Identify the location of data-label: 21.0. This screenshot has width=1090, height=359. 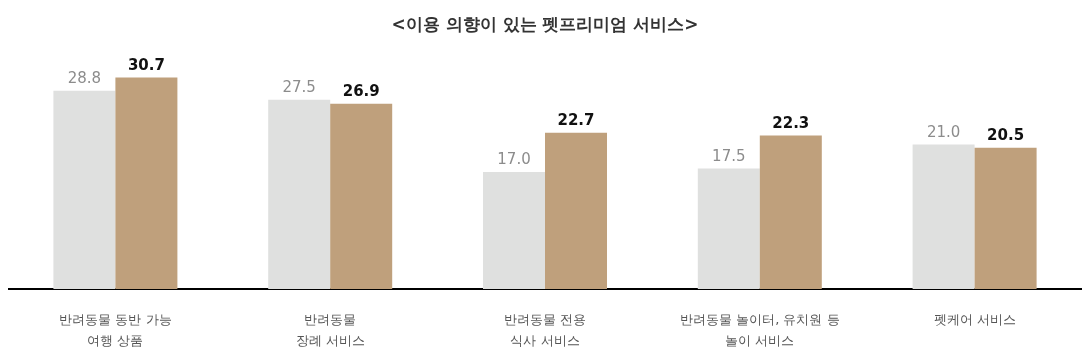
(943, 131).